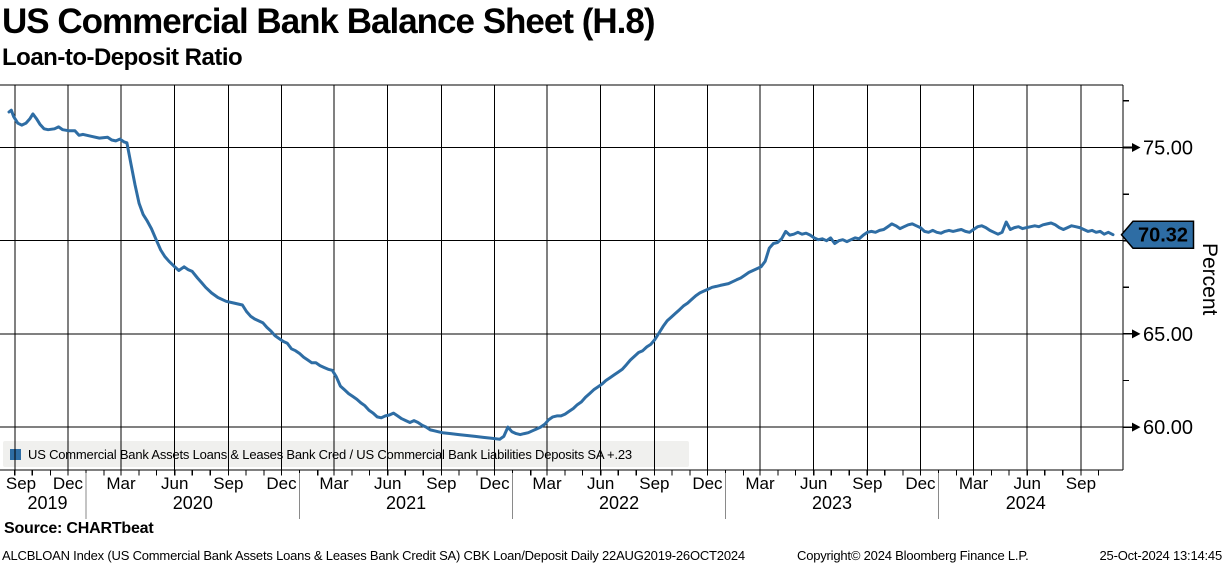 The width and height of the screenshot is (1224, 566). I want to click on footer-copyright: Copyright© 2024 Bloomberg Finance L.P., so click(913, 555).